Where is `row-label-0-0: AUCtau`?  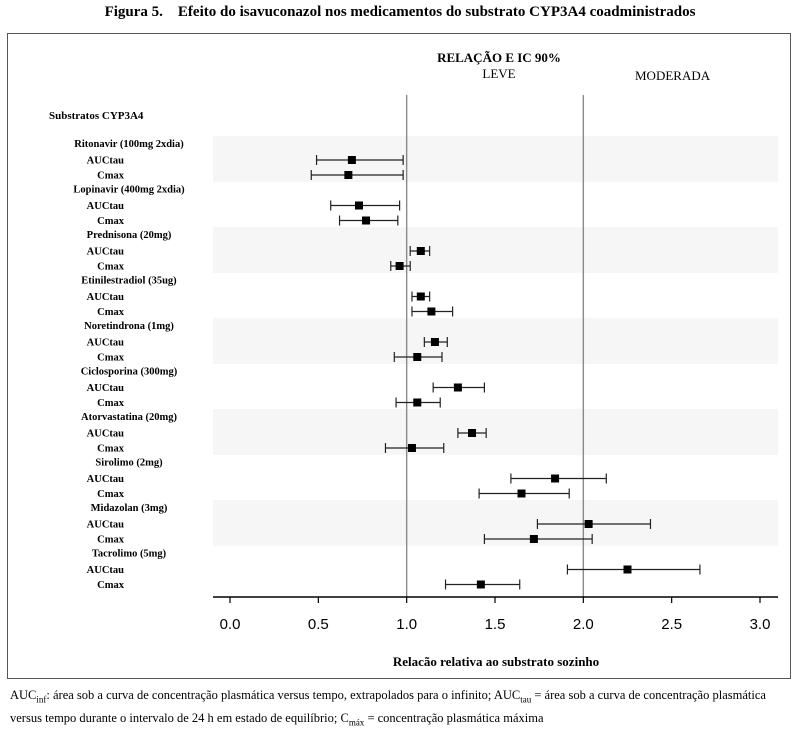 row-label-0-0: AUCtau is located at coordinates (105, 161).